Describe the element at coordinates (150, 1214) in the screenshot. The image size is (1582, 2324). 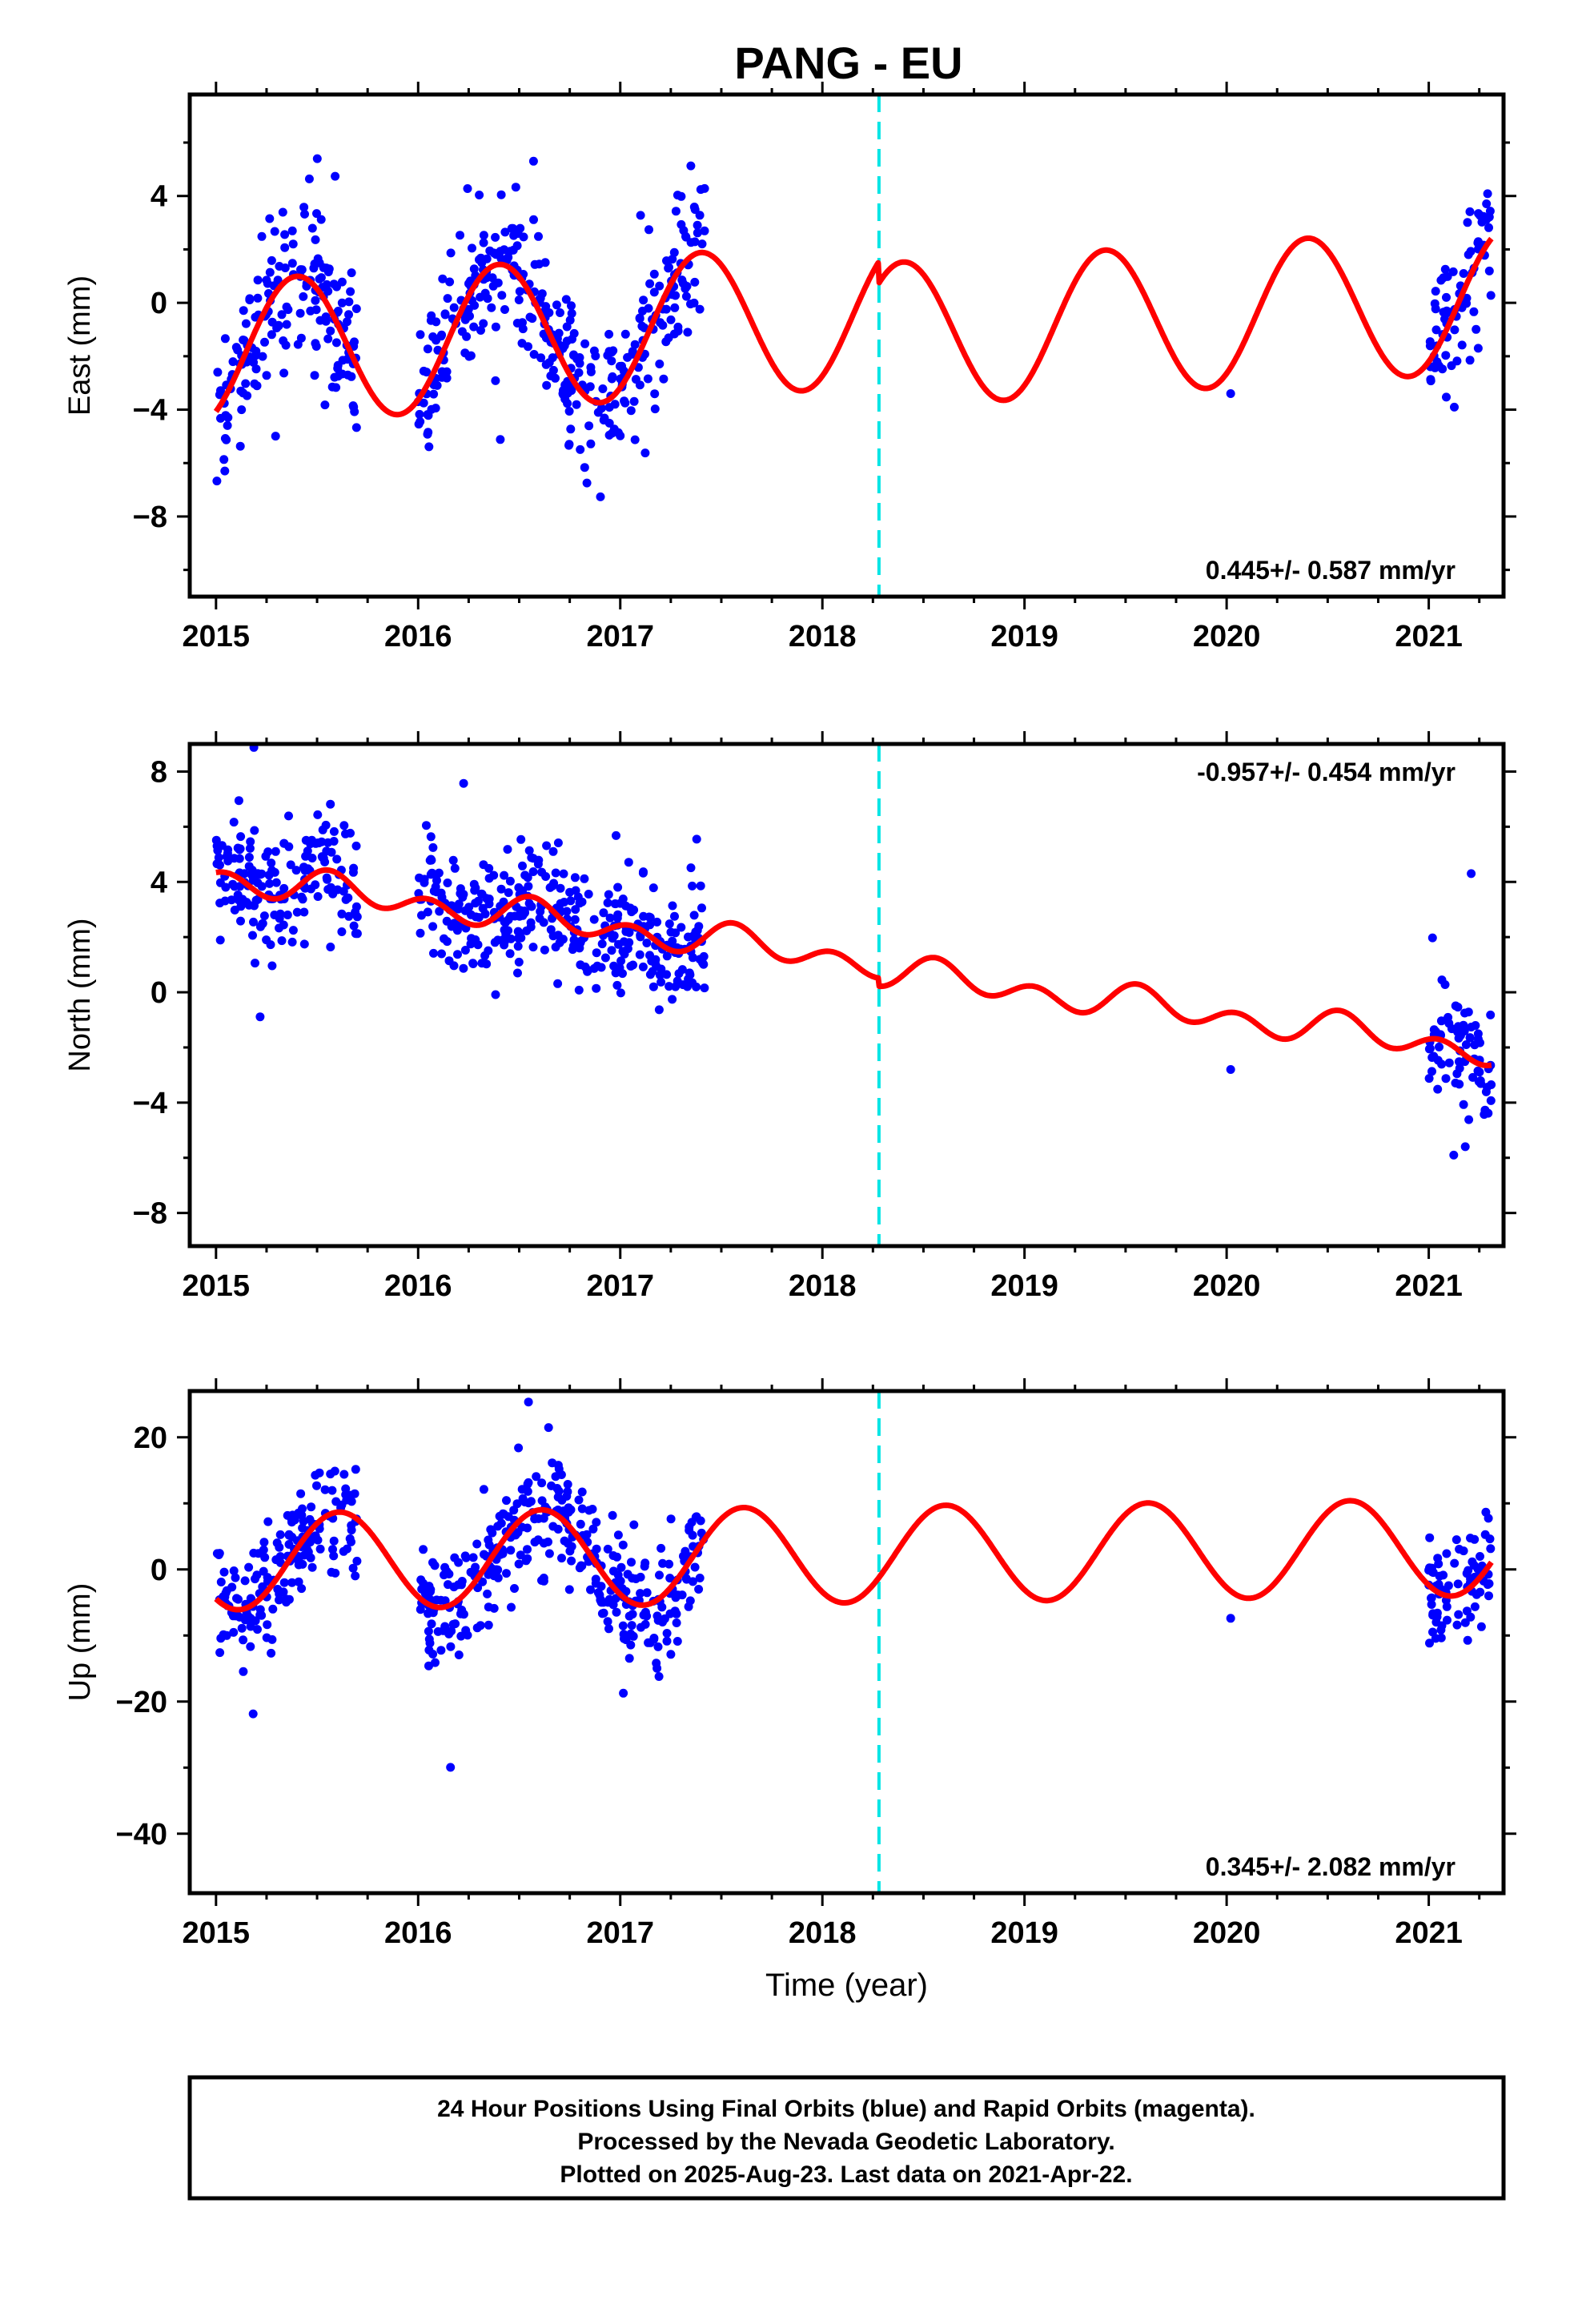
I see `y-tick-label: −8` at that location.